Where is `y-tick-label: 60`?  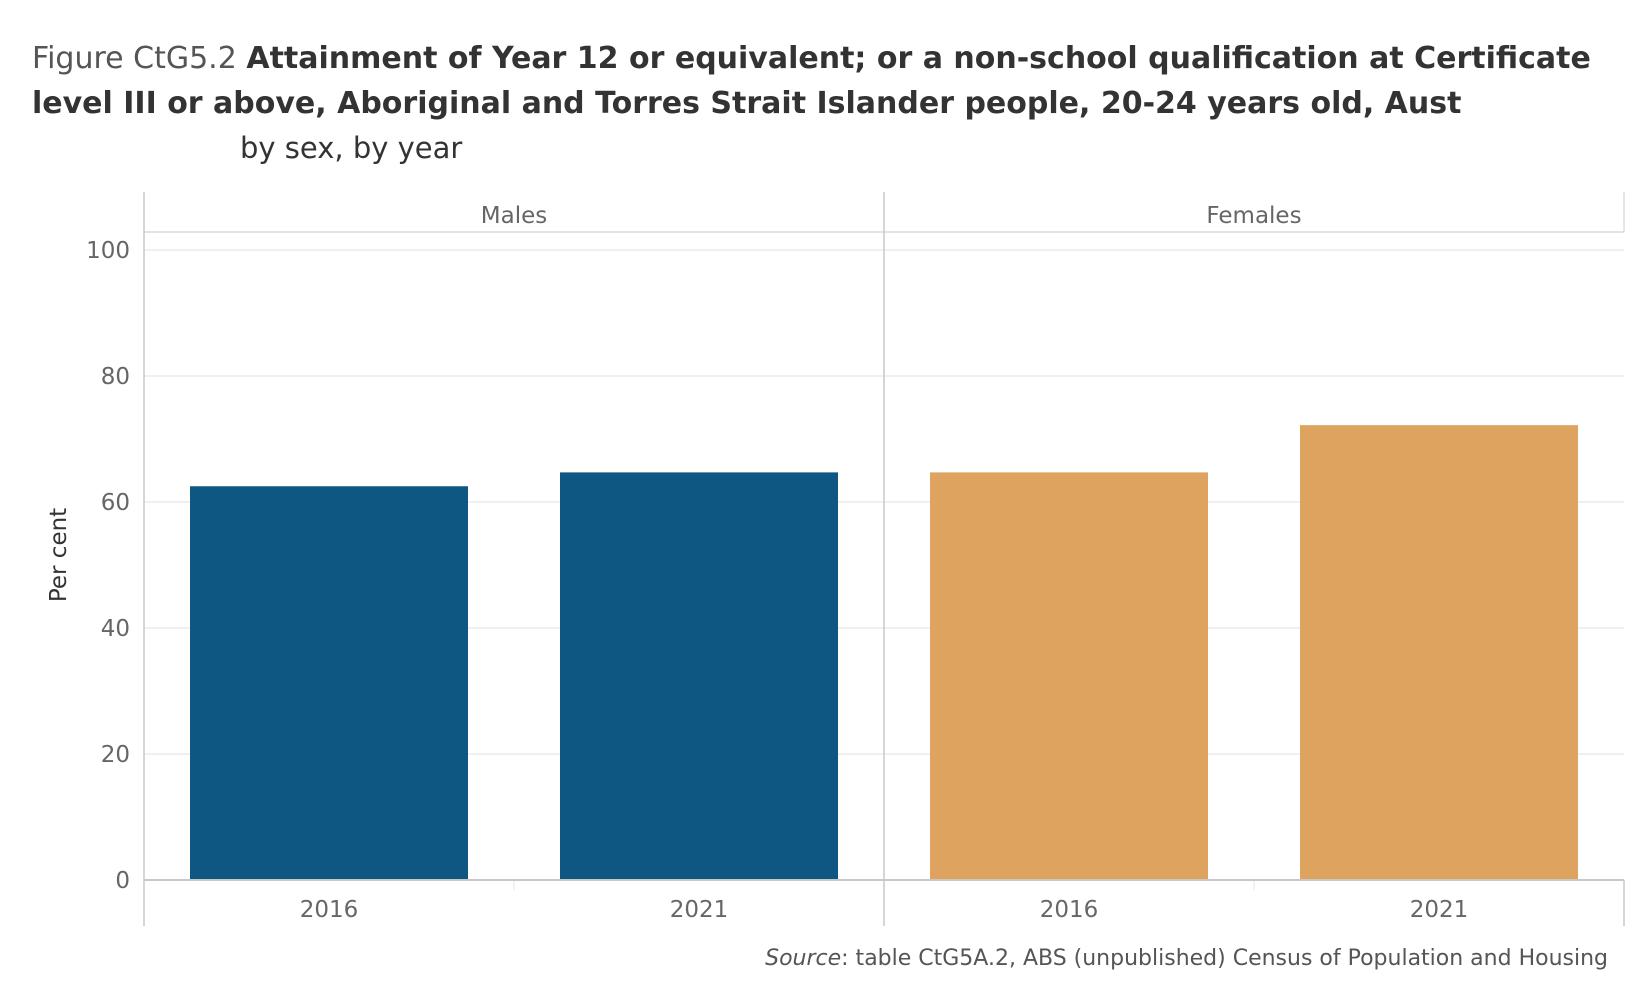
y-tick-label: 60 is located at coordinates (115, 503).